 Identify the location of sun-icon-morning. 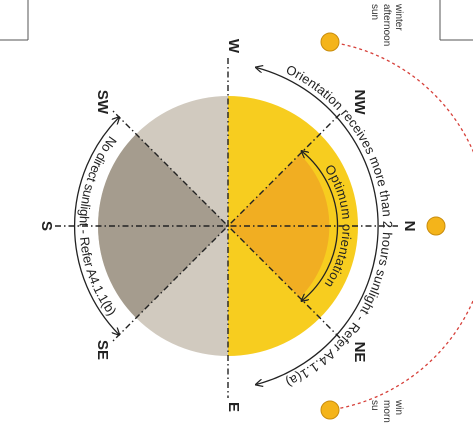
(330, 410).